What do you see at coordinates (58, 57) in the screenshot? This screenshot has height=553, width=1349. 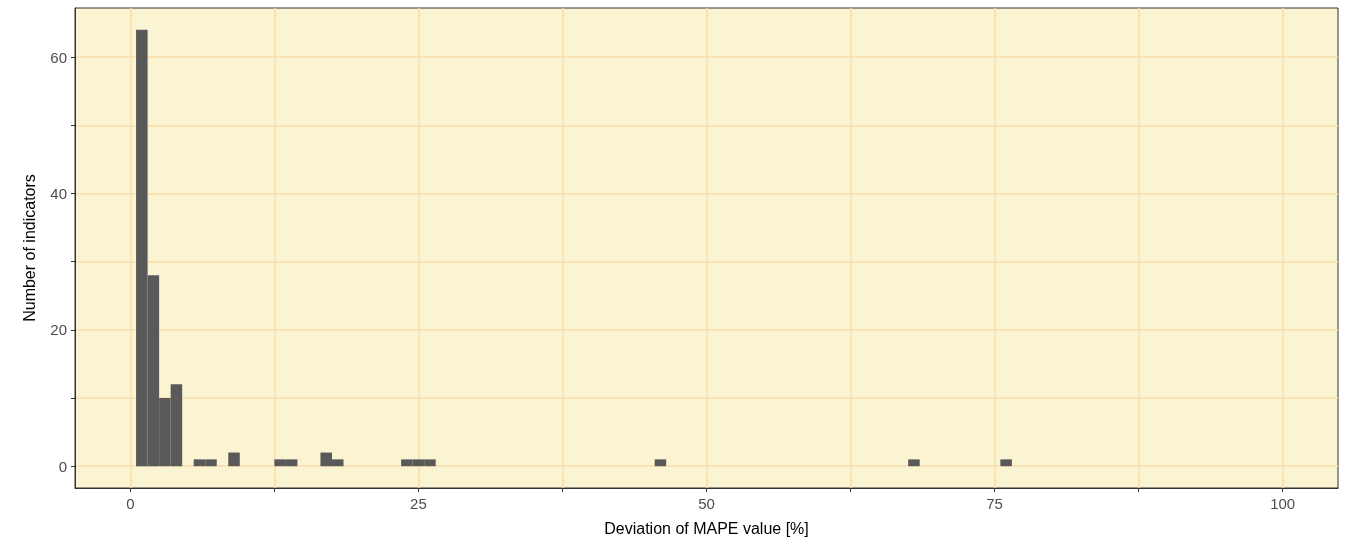 I see `y-tick-label: 60` at bounding box center [58, 57].